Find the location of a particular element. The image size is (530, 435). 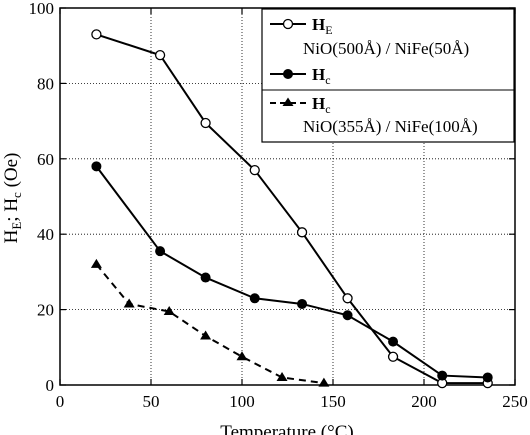

legend-label-hc-2: Hc is located at coordinates (321, 105).